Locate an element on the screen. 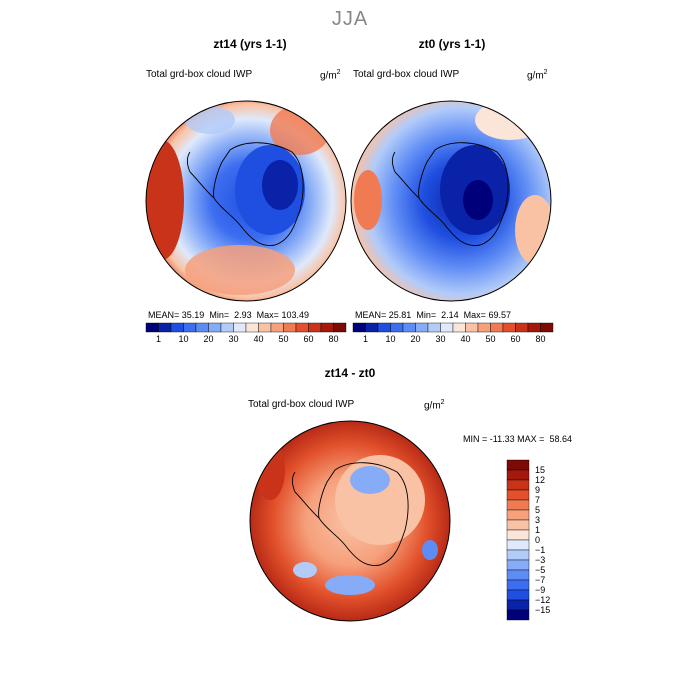 The image size is (700, 700). colorbar-tick-label: 9 is located at coordinates (537, 490).